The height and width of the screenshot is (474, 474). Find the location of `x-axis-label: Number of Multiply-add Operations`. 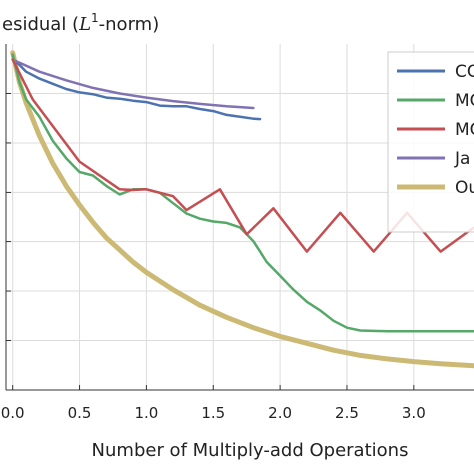

x-axis-label: Number of Multiply-add Operations is located at coordinates (250, 450).